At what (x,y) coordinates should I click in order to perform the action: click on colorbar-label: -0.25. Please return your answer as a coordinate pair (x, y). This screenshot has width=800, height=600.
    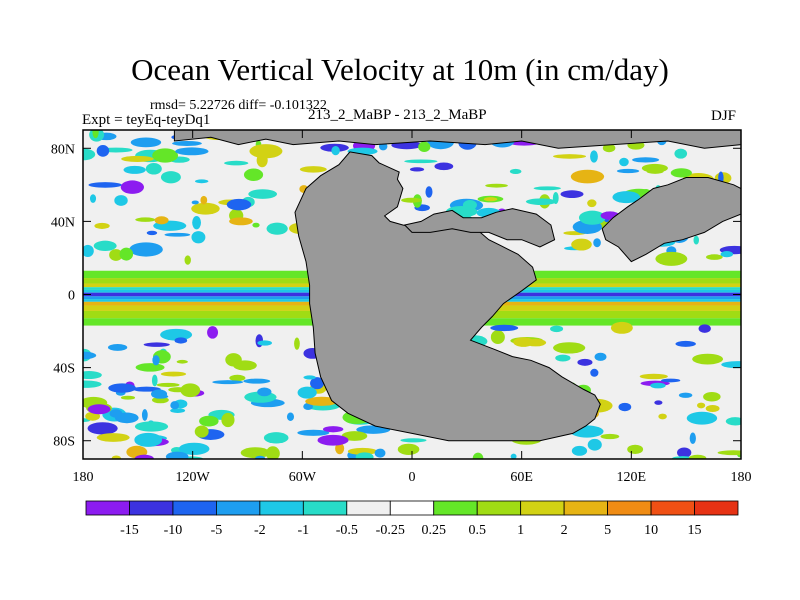
    Looking at the image, I should click on (390, 530).